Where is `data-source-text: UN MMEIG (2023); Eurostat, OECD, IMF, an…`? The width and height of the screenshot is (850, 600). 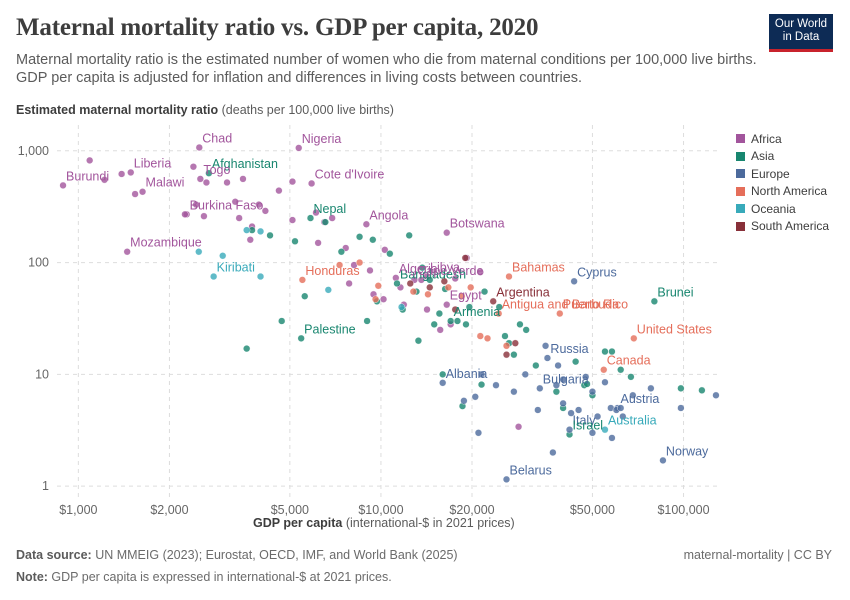 data-source-text: UN MMEIG (2023); Eurostat, OECD, IMF, an… is located at coordinates (274, 555).